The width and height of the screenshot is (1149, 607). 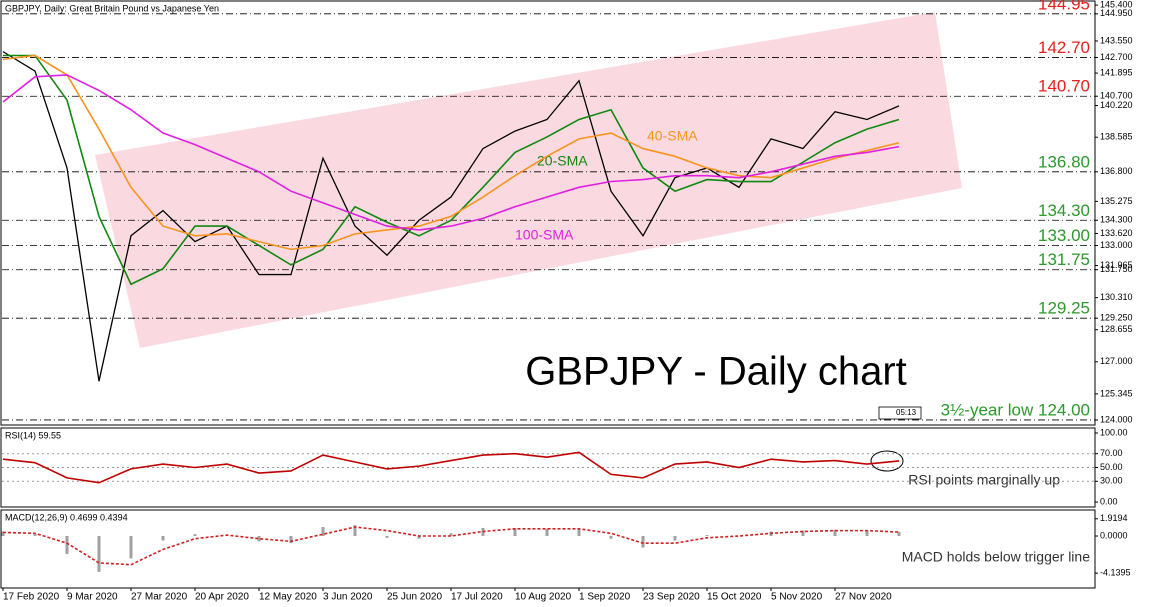 What do you see at coordinates (543, 597) in the screenshot?
I see `x-tick-label: 10 Aug 2020` at bounding box center [543, 597].